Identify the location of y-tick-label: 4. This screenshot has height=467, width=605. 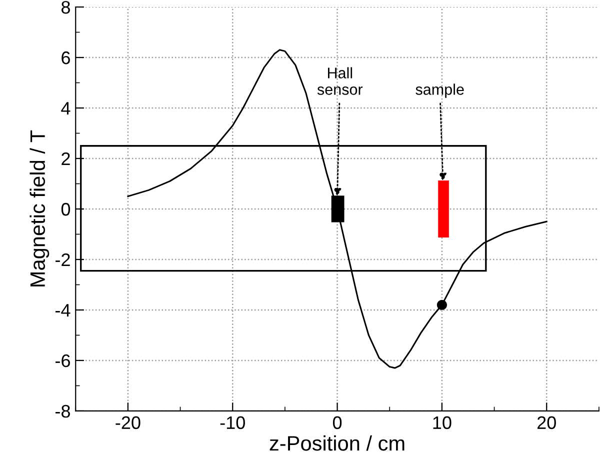
(65, 108).